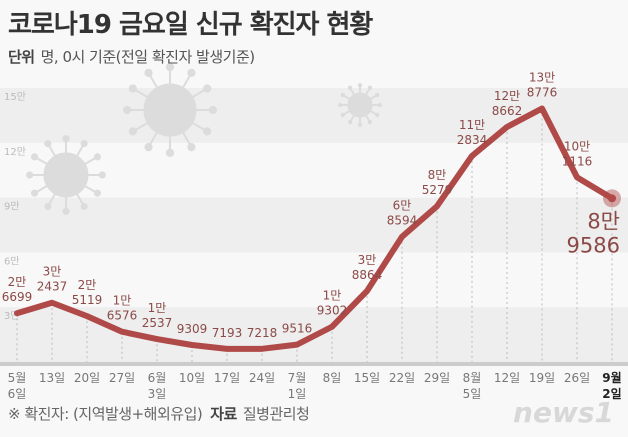 This screenshot has width=628, height=437. What do you see at coordinates (367, 275) in the screenshot?
I see `data-label: 8864` at bounding box center [367, 275].